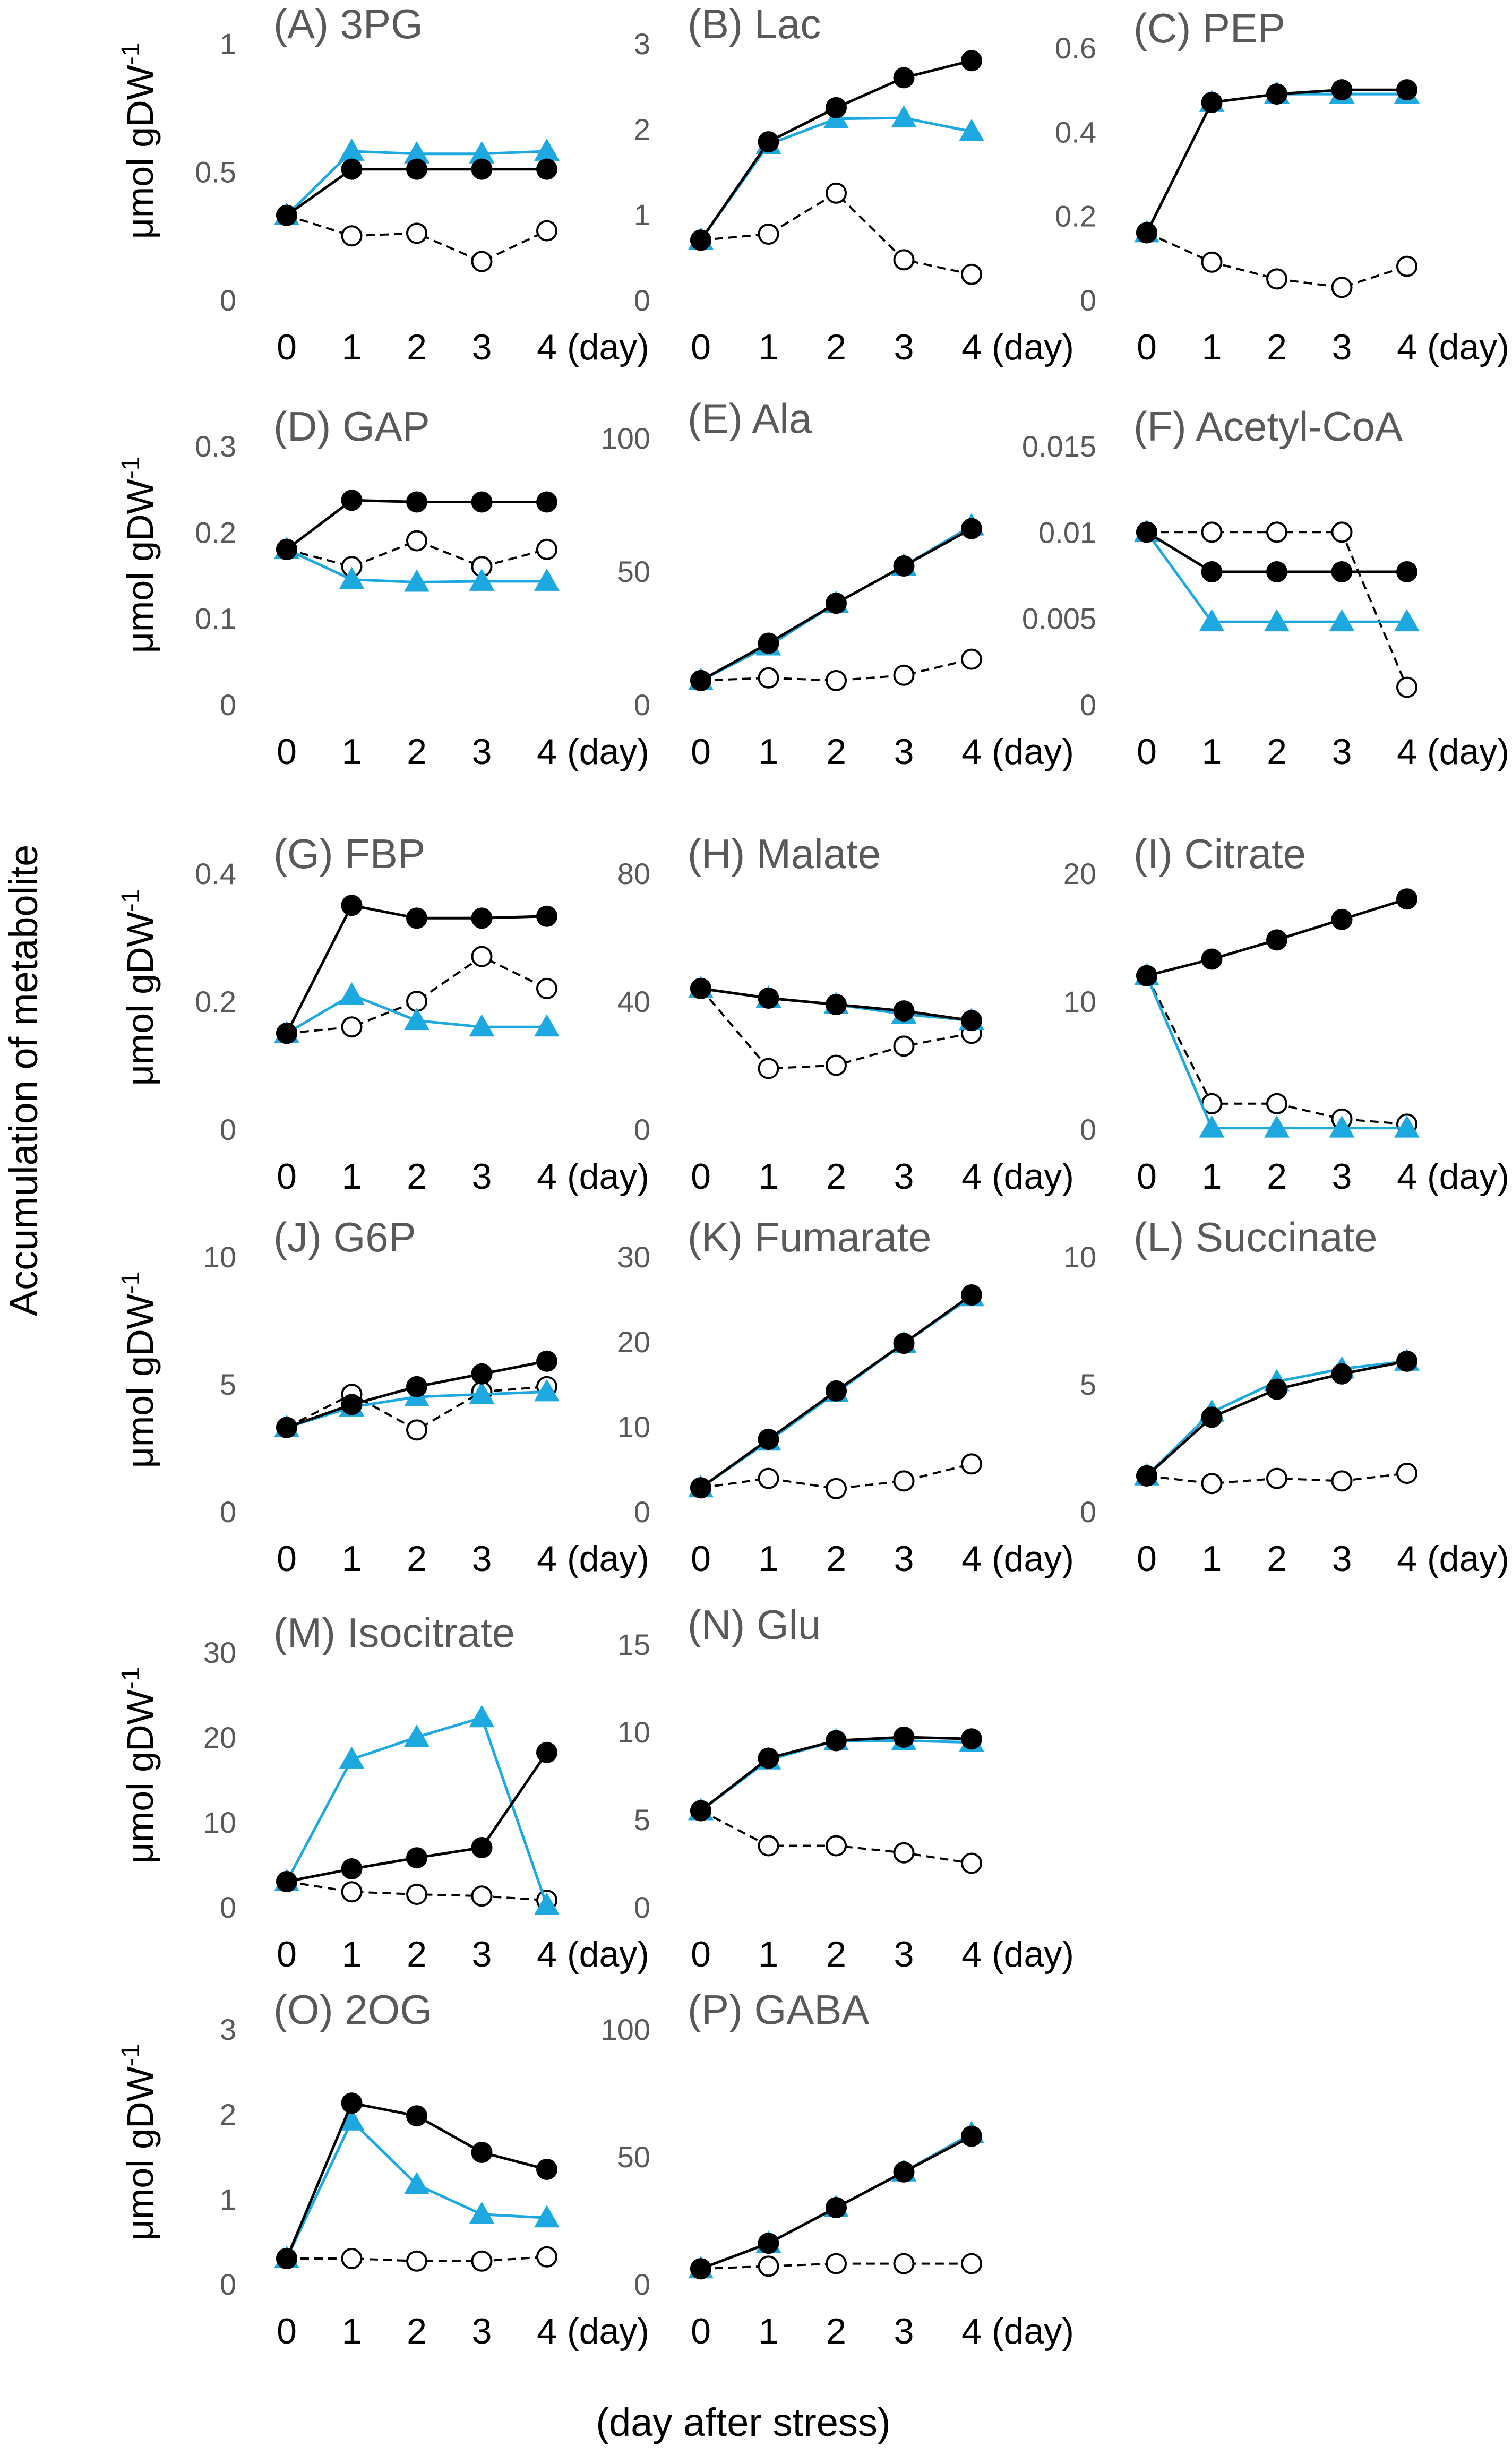 The width and height of the screenshot is (1512, 2455). Describe the element at coordinates (633, 1257) in the screenshot. I see `y-tick-label: 30` at that location.